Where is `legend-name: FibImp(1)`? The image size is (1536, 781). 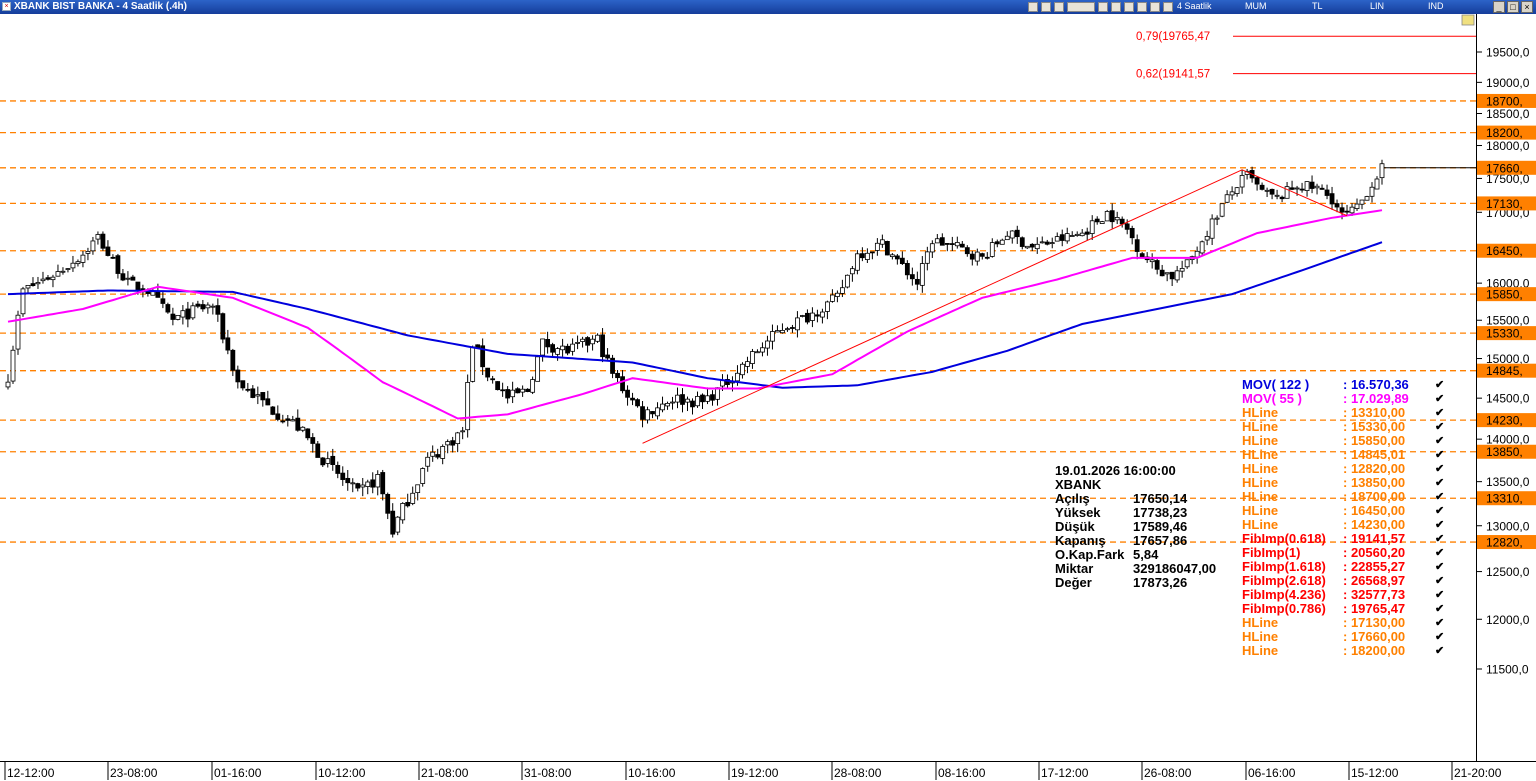 legend-name: FibImp(1) is located at coordinates (1271, 552).